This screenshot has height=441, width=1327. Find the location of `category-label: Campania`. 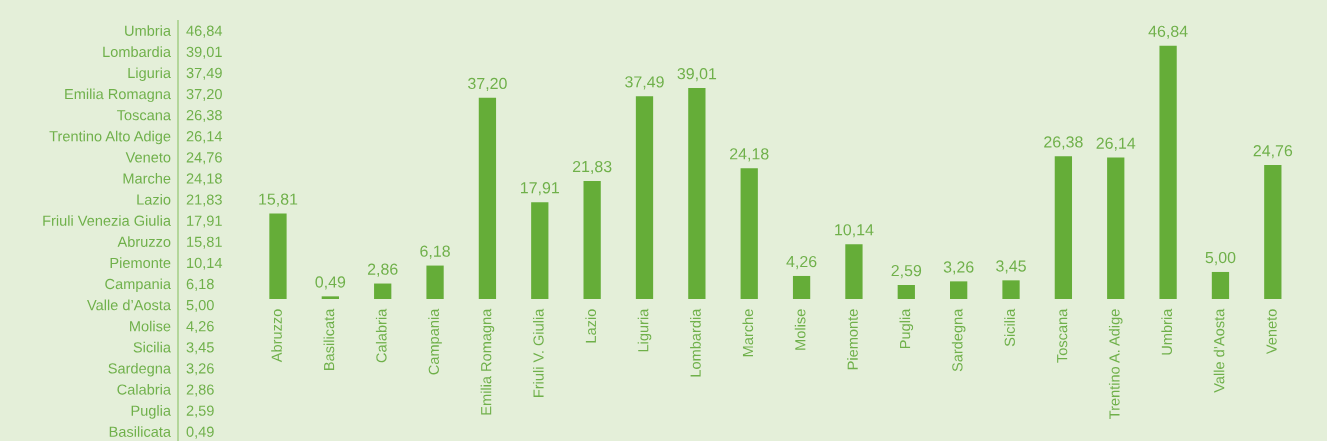

category-label: Campania is located at coordinates (138, 285).